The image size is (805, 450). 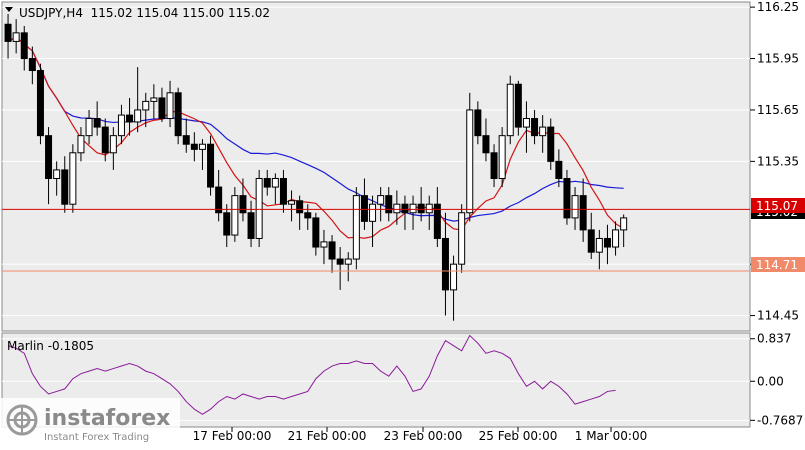 I want to click on x-tick-label: 17 Feb 00:00, so click(x=232, y=436).